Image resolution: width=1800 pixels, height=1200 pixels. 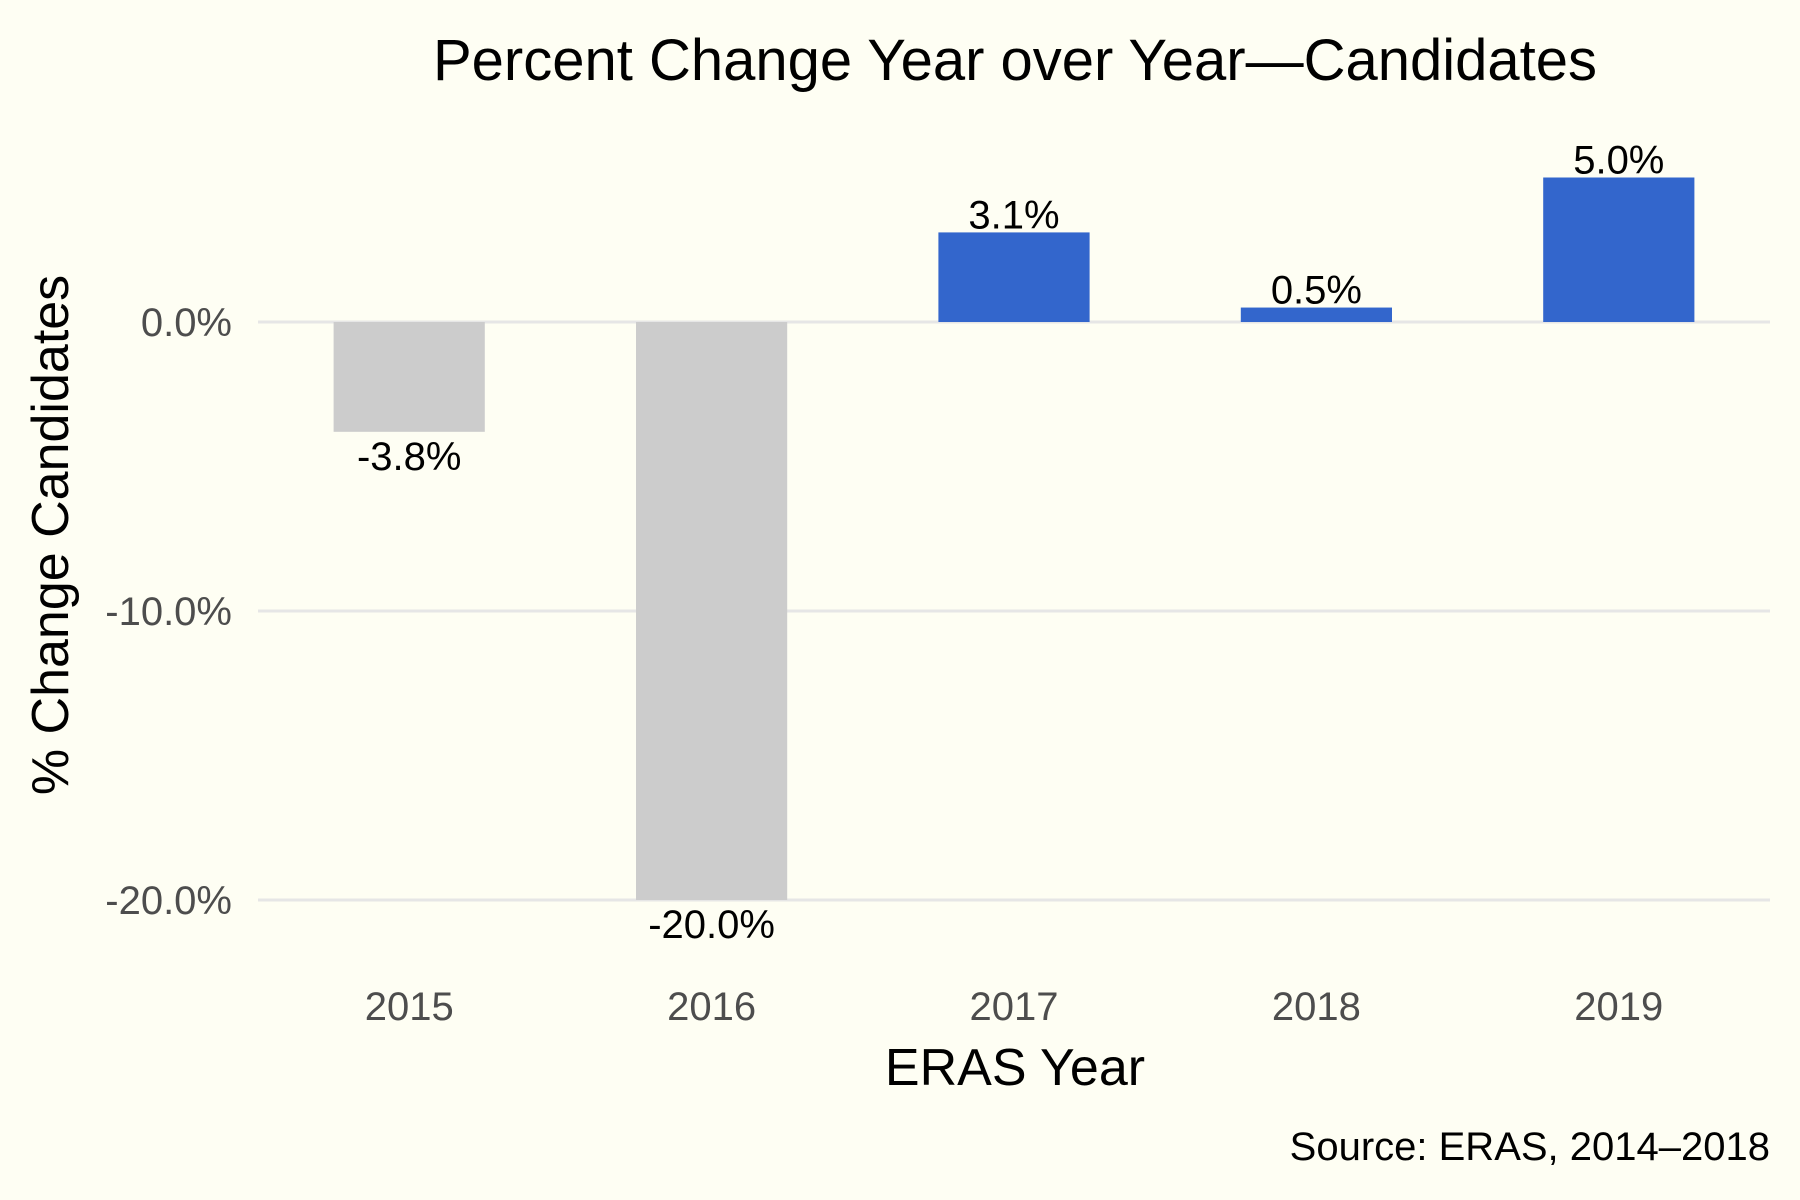 I want to click on y-axis-ticks: 0.0% -10.0% -20.0%, so click(x=168, y=612).